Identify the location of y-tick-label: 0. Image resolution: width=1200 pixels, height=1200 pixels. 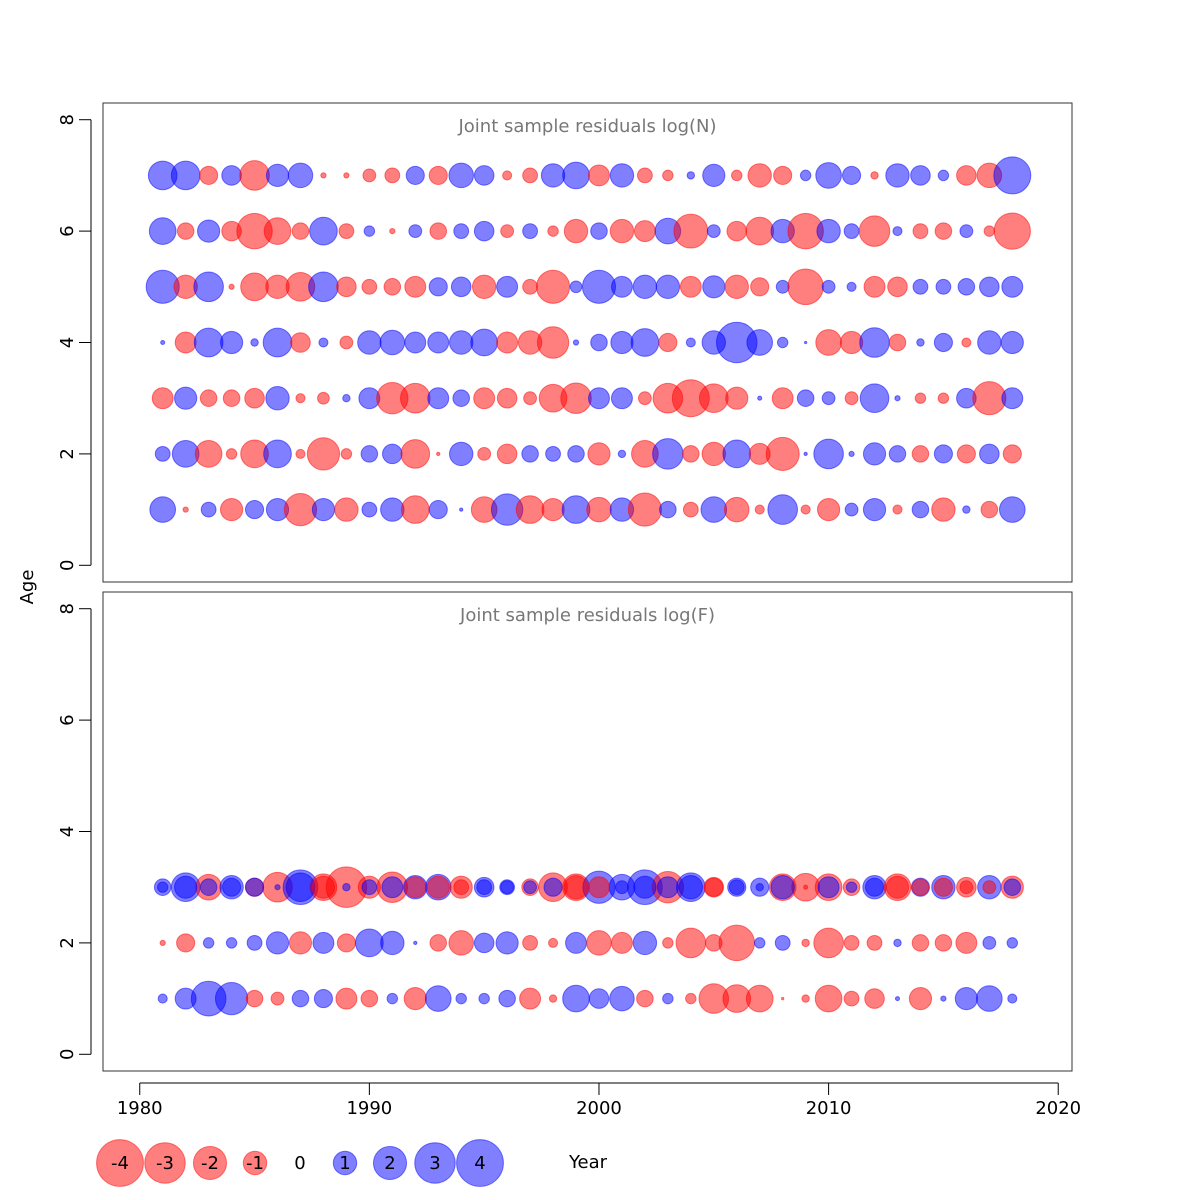
(67, 565).